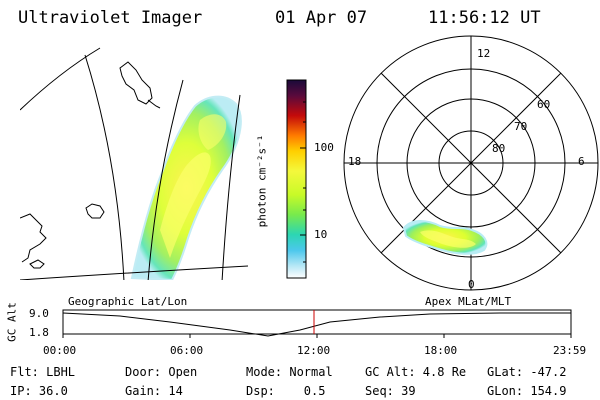  I want to click on info-filter: Flt: LBHL, so click(43, 372).